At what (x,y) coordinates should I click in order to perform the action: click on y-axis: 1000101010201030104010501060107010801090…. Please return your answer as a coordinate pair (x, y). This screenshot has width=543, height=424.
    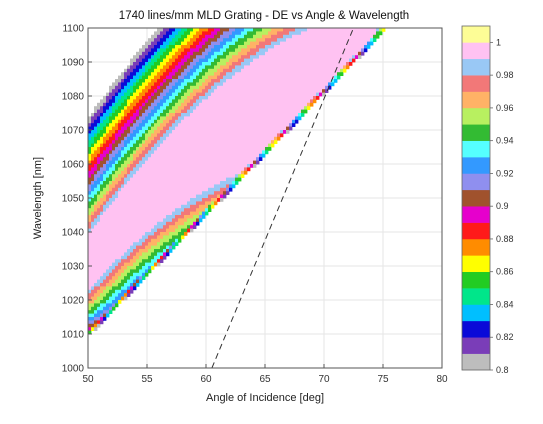
    Looking at the image, I should click on (77, 199).